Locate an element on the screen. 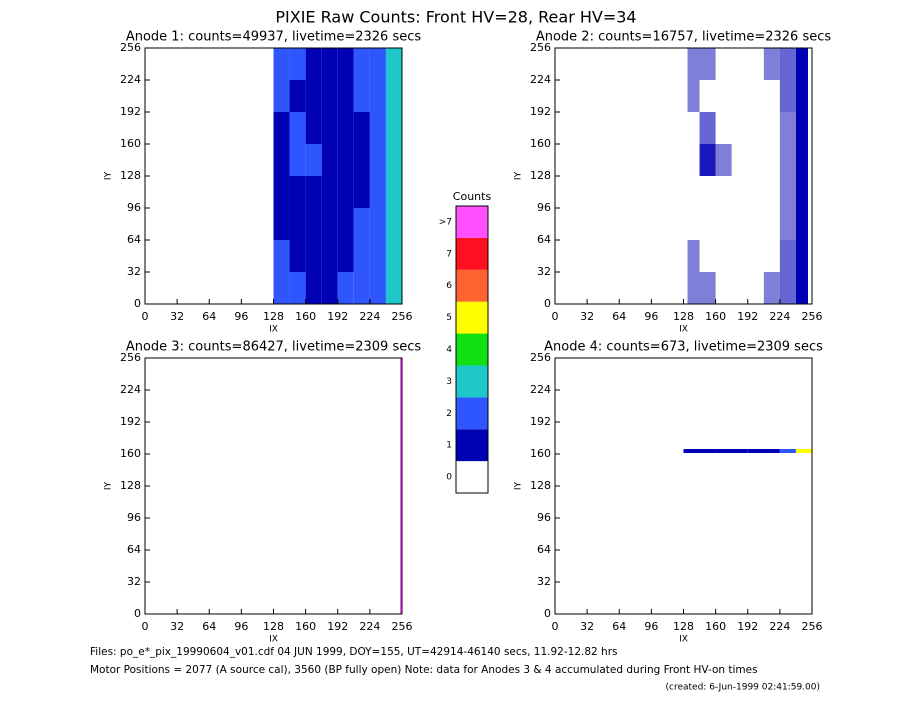 The height and width of the screenshot is (709, 913). colorbar-label: 2 is located at coordinates (449, 414).